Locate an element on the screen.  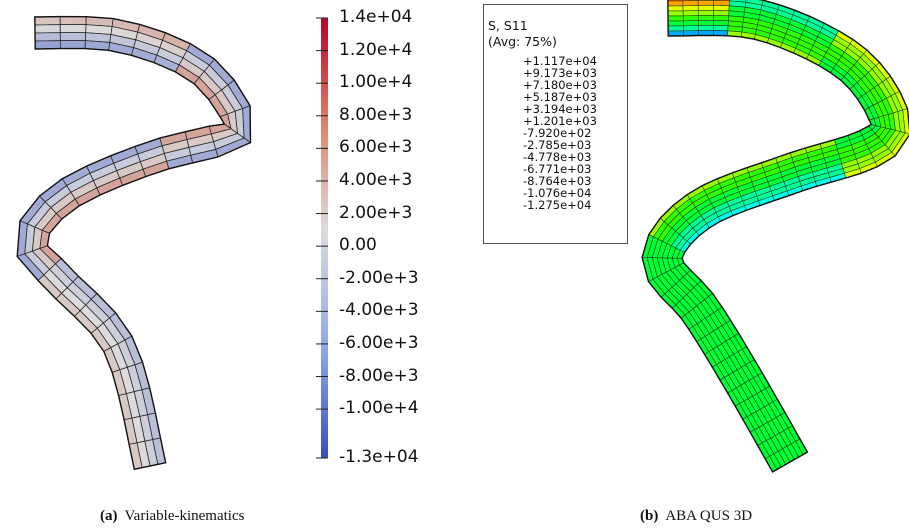
caption-b-letter: (b) is located at coordinates (649, 516).